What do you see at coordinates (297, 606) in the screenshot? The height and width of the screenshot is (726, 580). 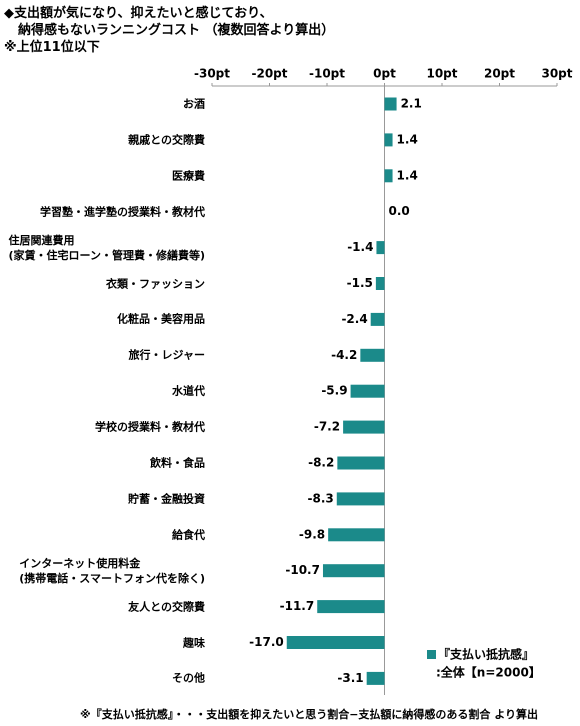 I see `value-label: -11.7` at bounding box center [297, 606].